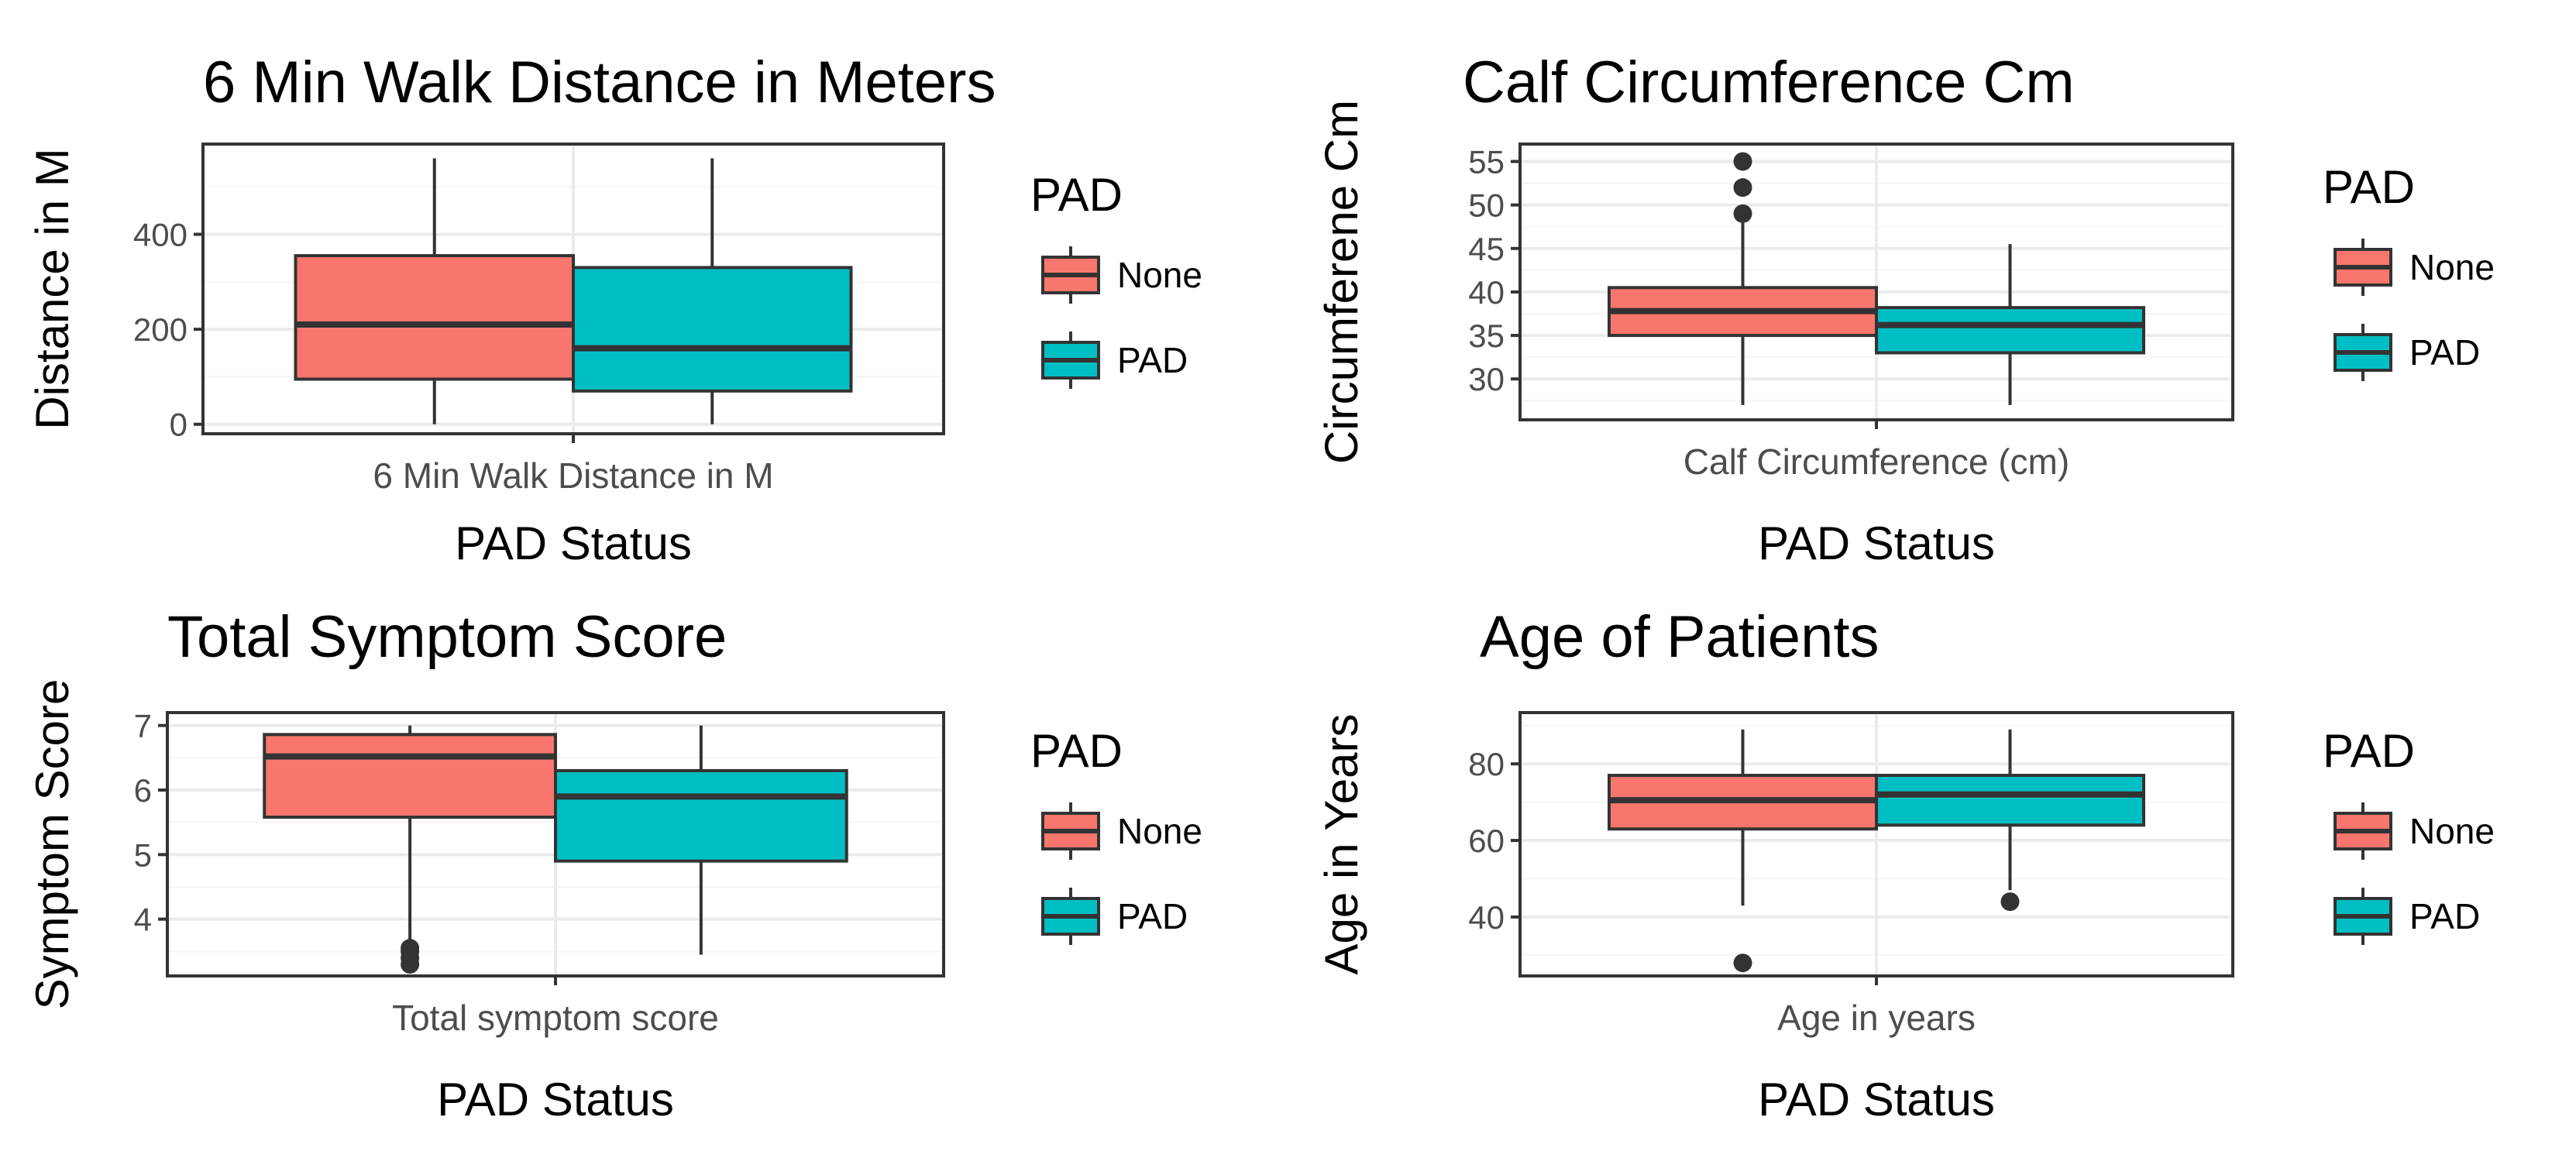 The height and width of the screenshot is (1151, 2576). I want to click on y-tick-label: 55, so click(1486, 162).